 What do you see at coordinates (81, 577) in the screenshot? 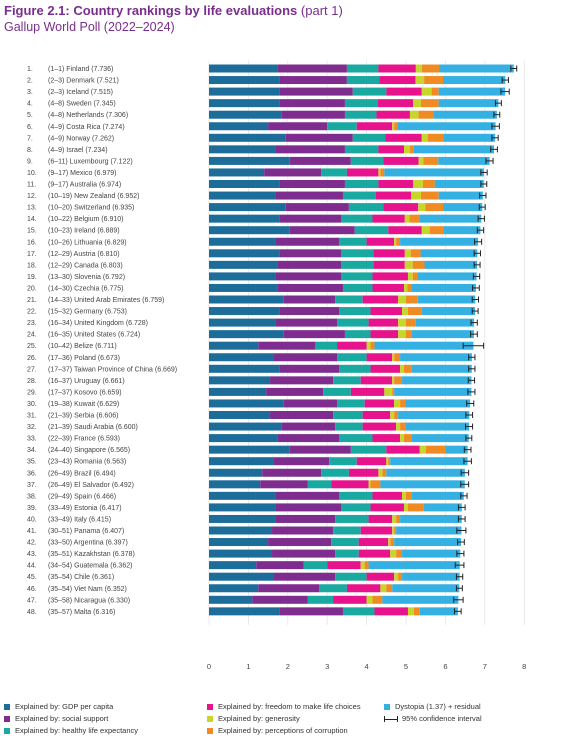
I see `country-label: (35–54) Chile (6.361)` at bounding box center [81, 577].